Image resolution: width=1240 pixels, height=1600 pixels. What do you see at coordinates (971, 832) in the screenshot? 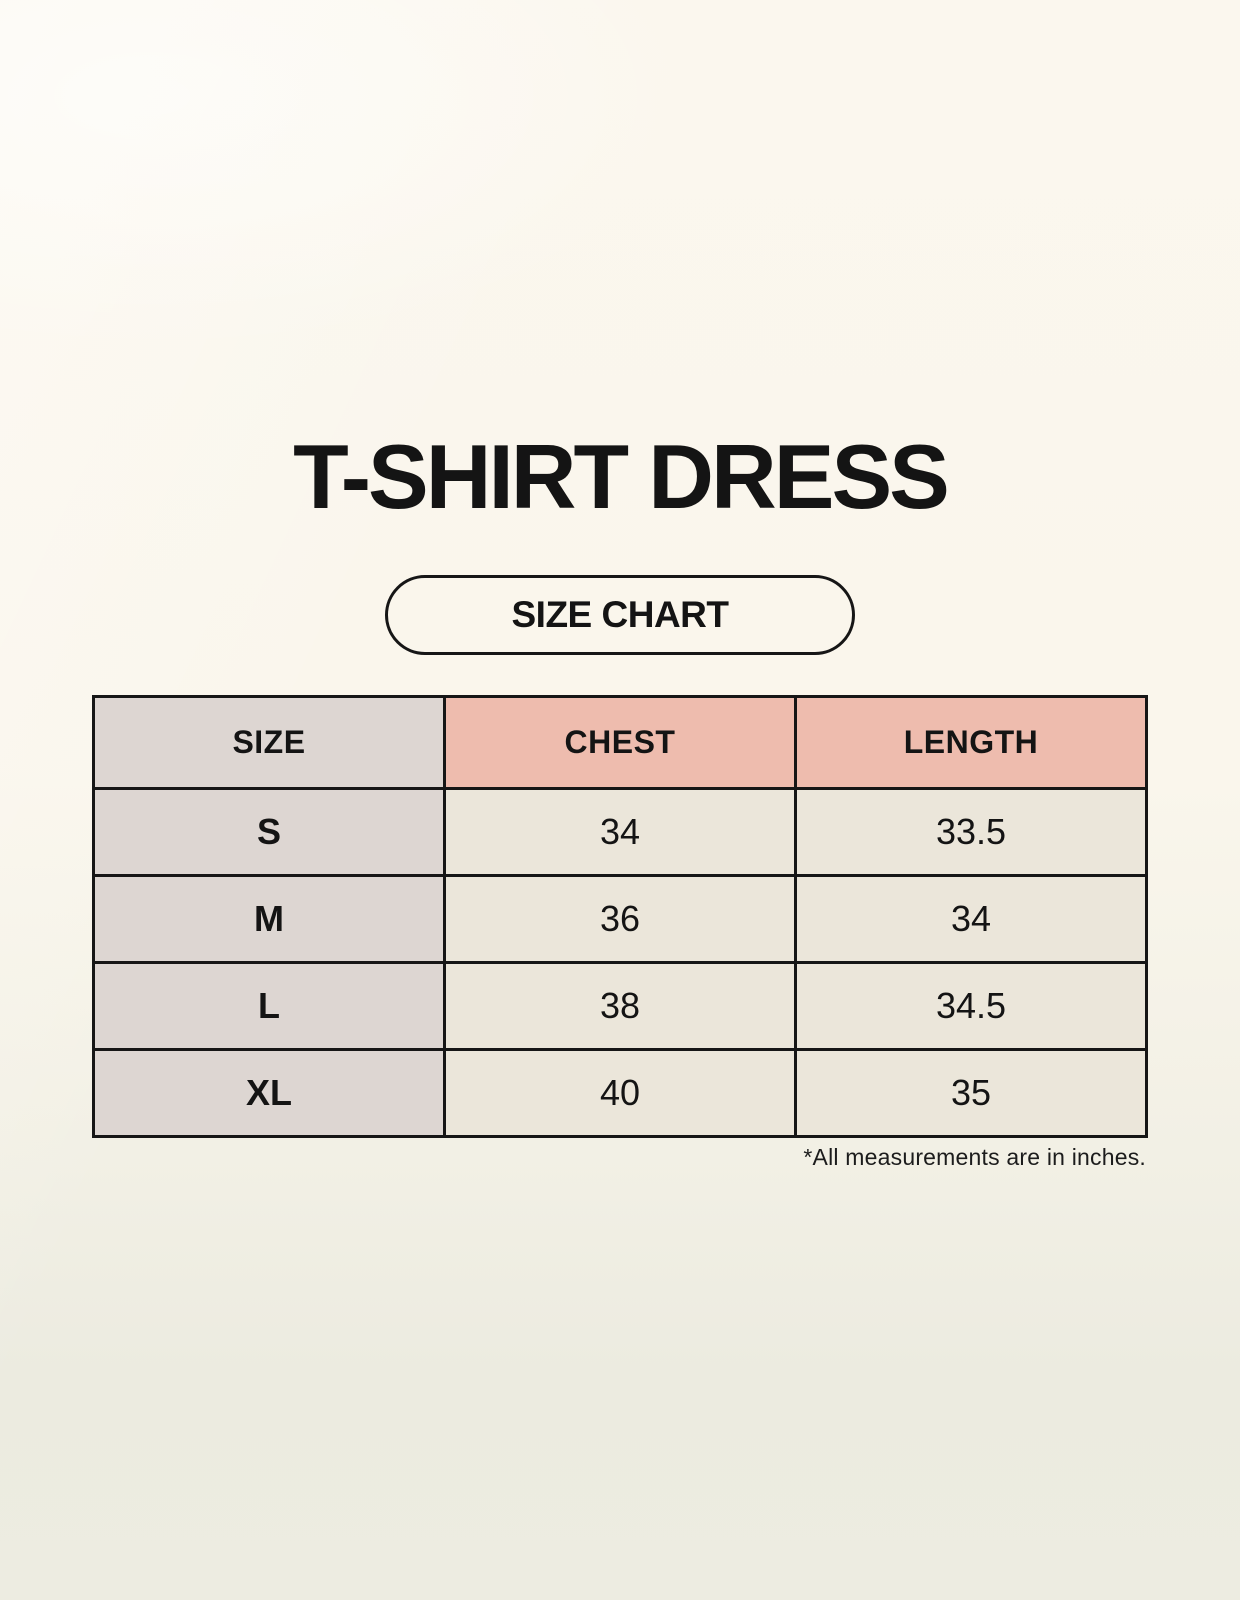
I see `length-value-s: 33.5` at bounding box center [971, 832].